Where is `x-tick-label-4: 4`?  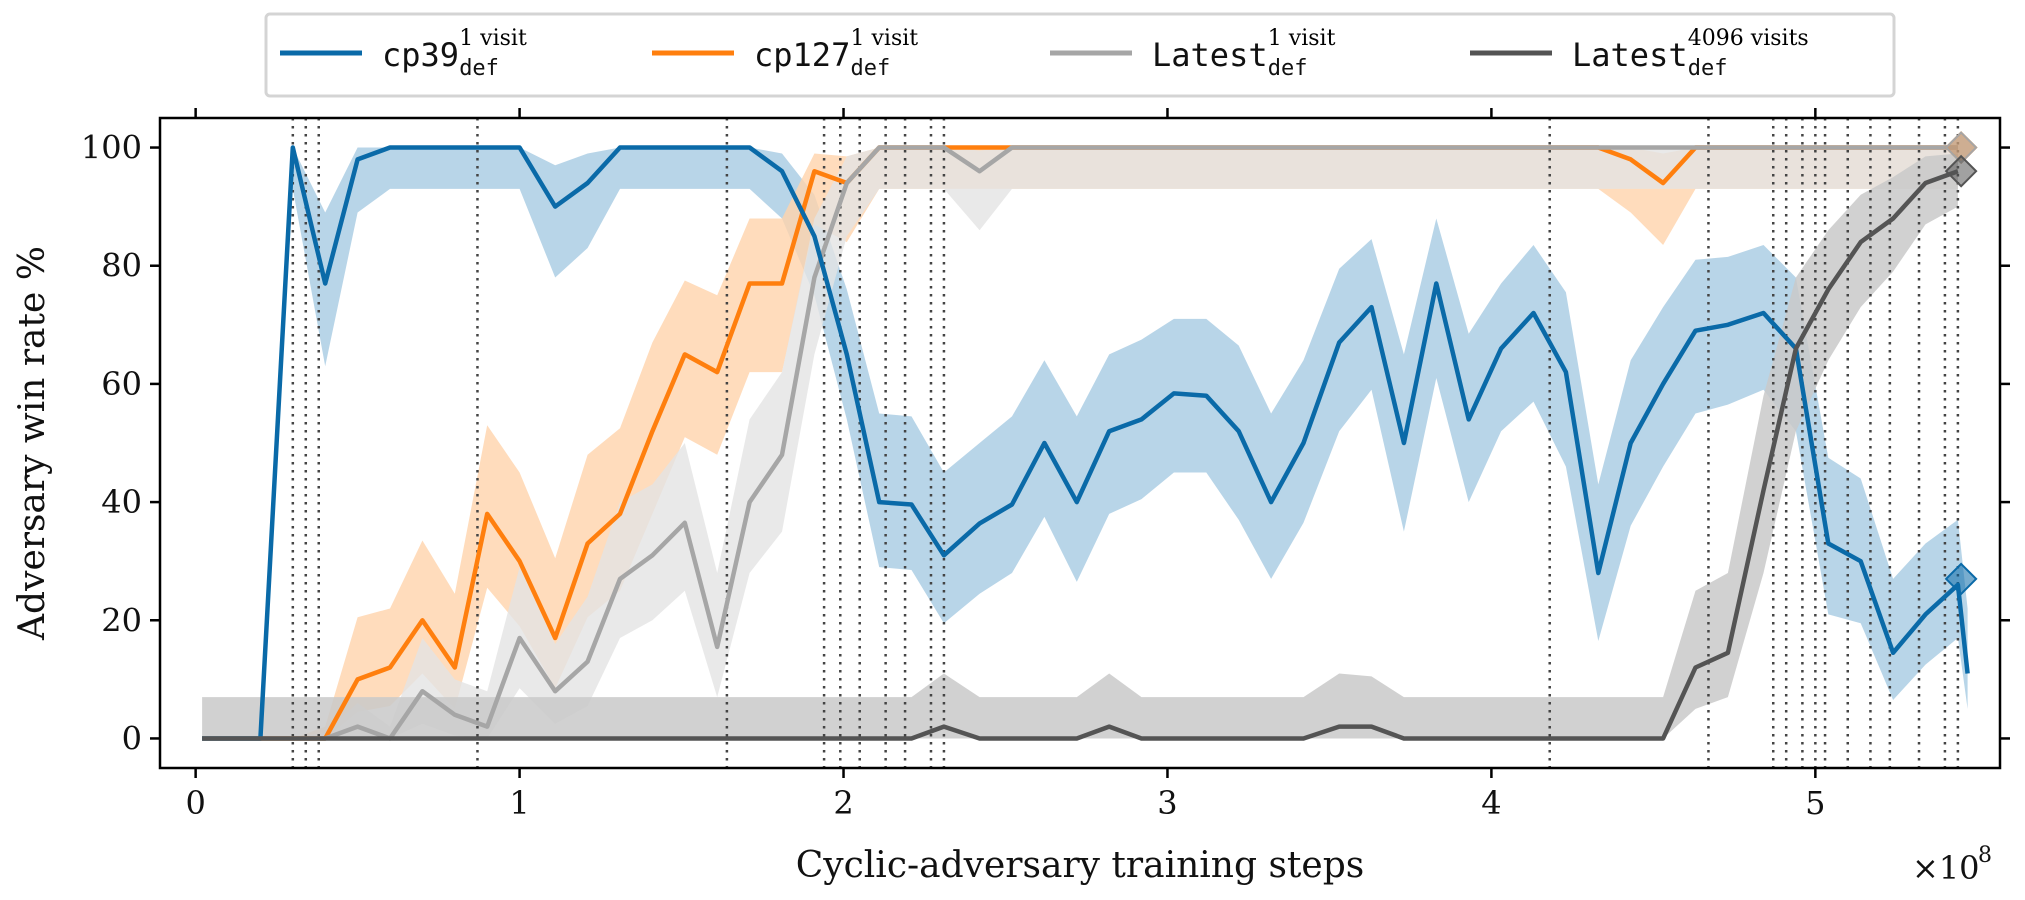 x-tick-label-4: 4 is located at coordinates (1491, 803).